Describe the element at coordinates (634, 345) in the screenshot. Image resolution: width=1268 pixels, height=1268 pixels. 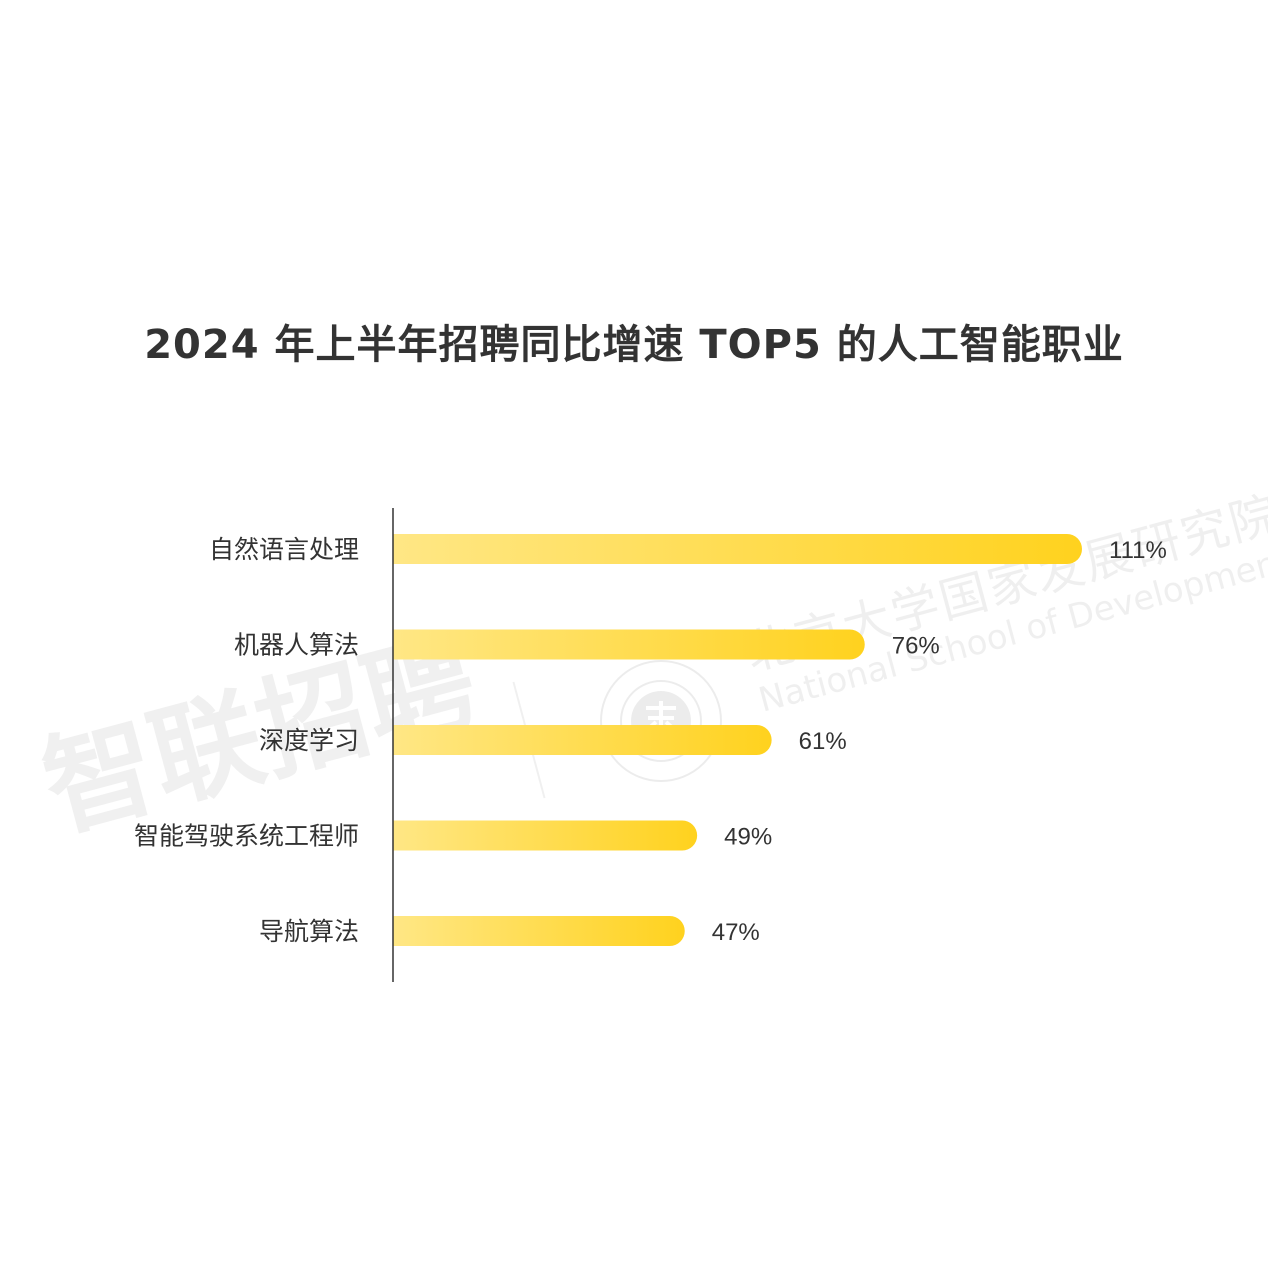
I see `chart-title: 2024 年上半年招聘同比增速 TOP5 的人工智能职业` at that location.